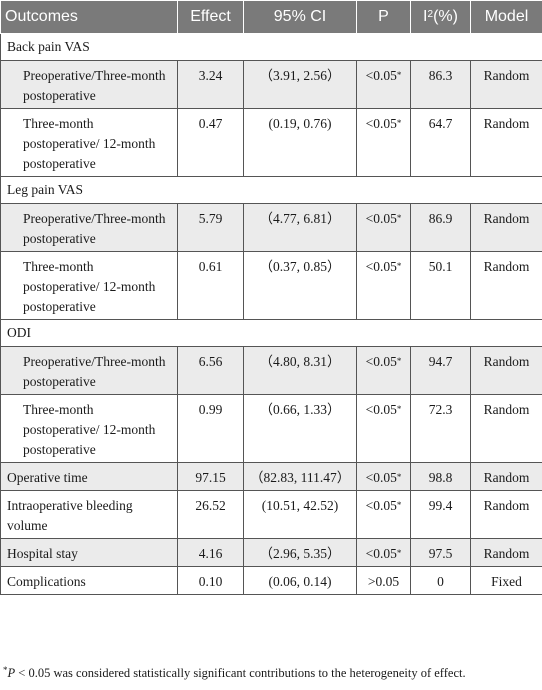  I want to click on header-row: Outcomes Effect 95% CI P I2(%) Model, so click(271, 17).